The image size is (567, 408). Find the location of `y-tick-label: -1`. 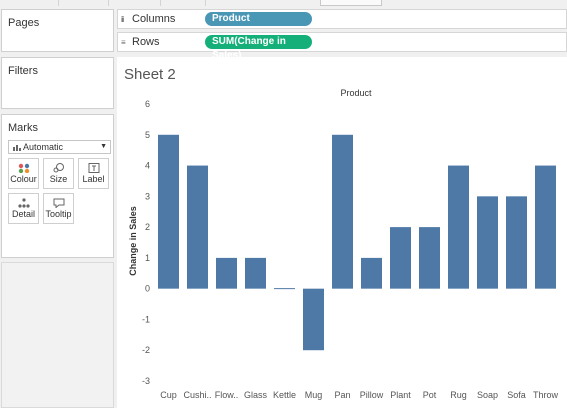

y-tick-label: -1 is located at coordinates (146, 319).